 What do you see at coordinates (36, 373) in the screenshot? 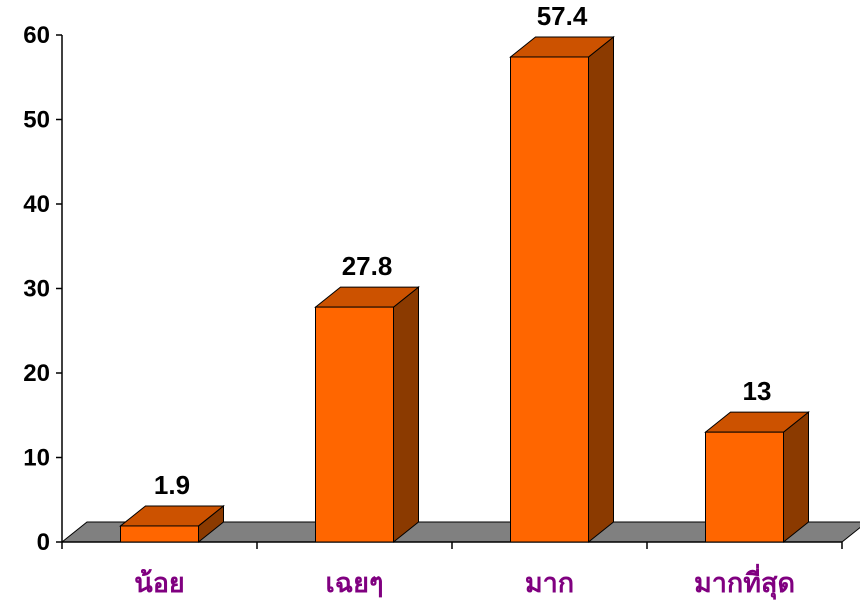
I see `y-tick-label: 20` at bounding box center [36, 373].